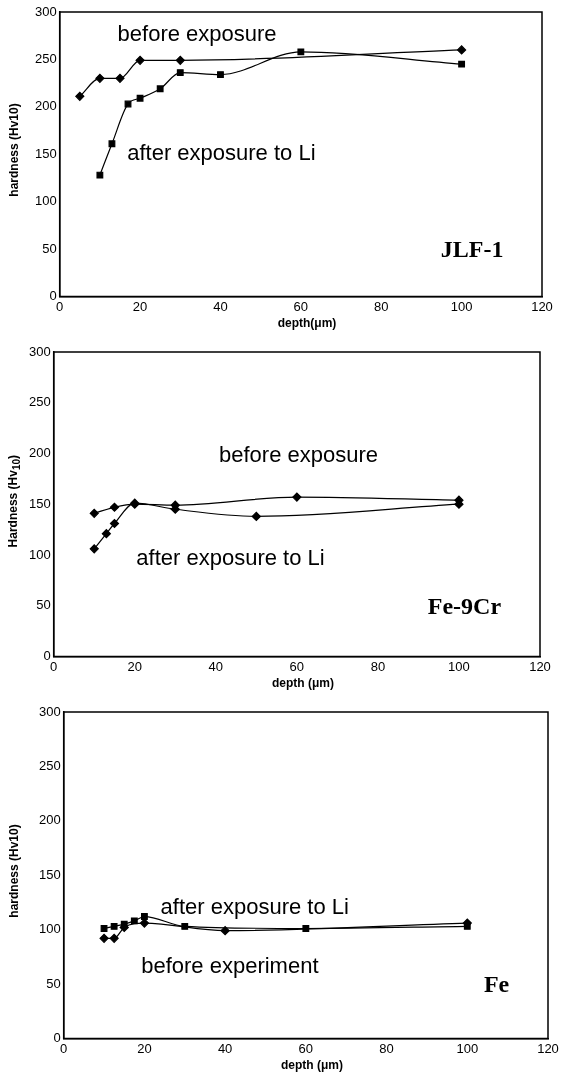 The width and height of the screenshot is (570, 1082). I want to click on annotation: Fe-9Cr, so click(464, 605).